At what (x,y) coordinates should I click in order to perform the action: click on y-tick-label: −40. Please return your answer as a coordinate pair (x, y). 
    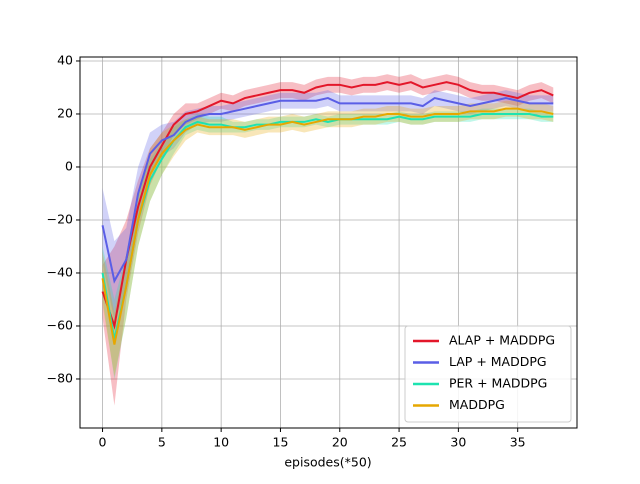
    Looking at the image, I should click on (60, 271).